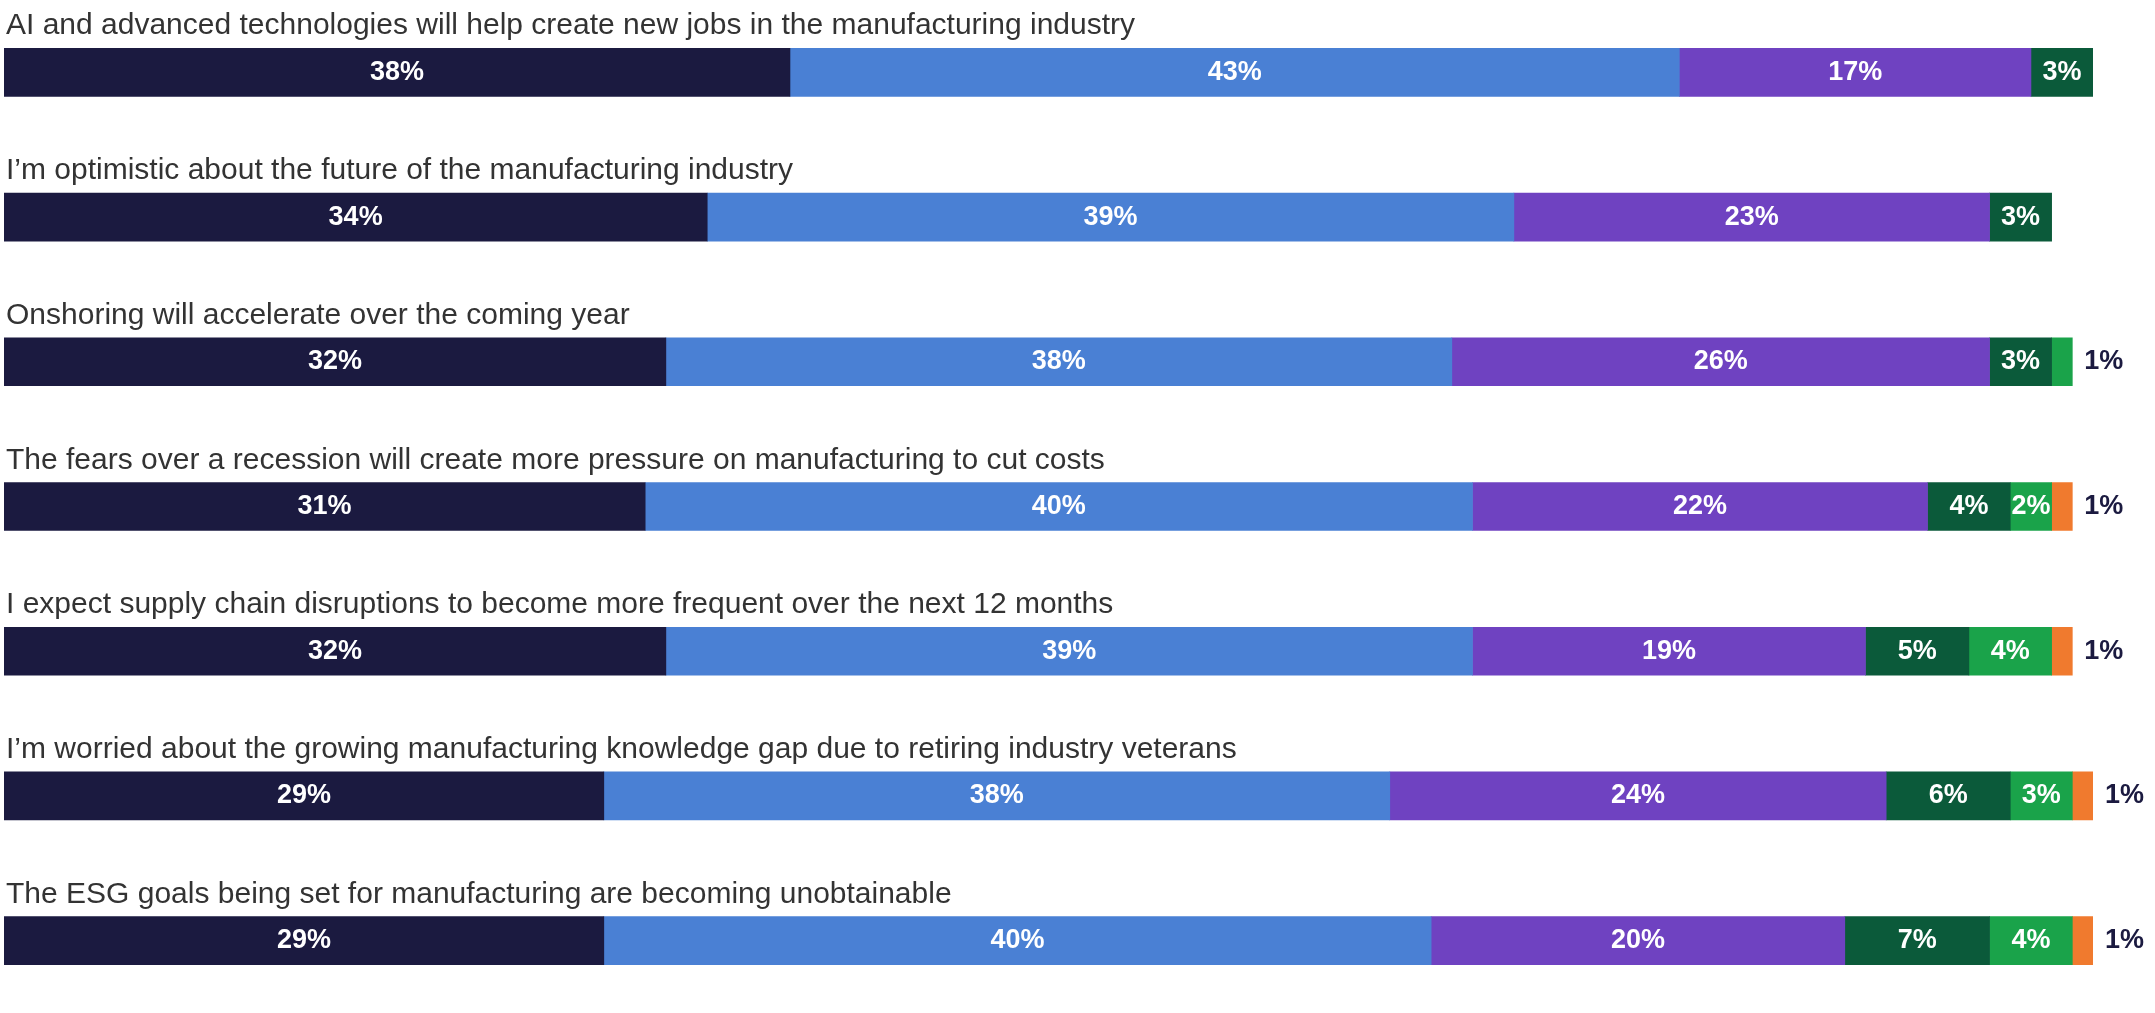 This screenshot has width=2155, height=1013. I want to click on data-label: 31%, so click(324, 504).